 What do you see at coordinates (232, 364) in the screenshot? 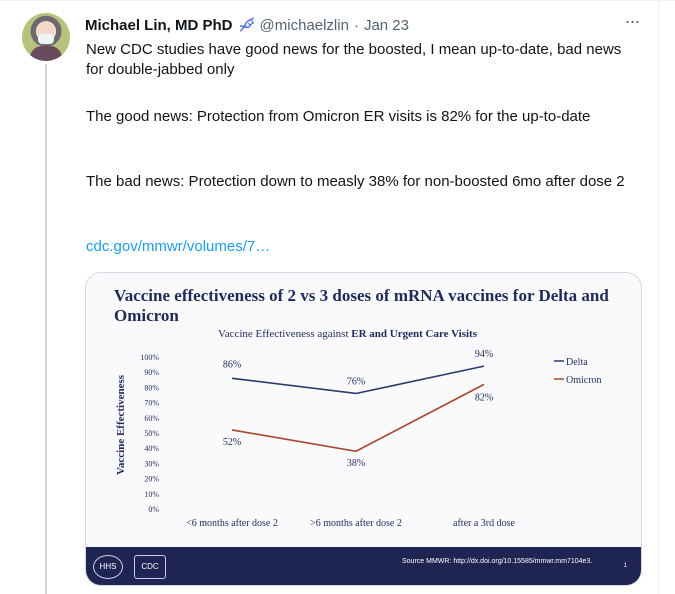
I see `data-label-delta: 86%` at bounding box center [232, 364].